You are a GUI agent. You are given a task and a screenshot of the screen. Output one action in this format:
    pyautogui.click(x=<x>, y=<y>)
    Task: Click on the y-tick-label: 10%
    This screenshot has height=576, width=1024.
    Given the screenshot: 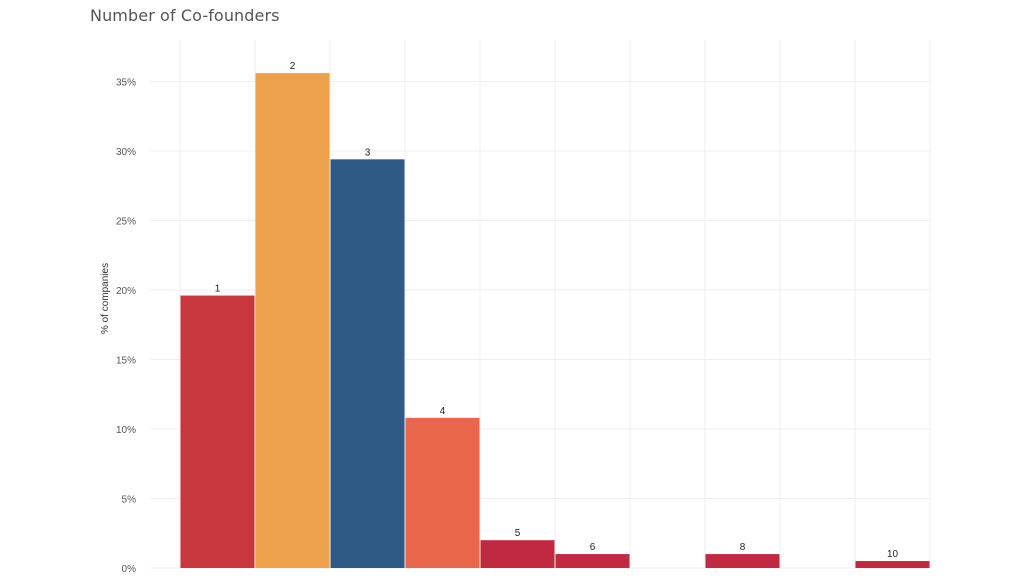 What is the action you would take?
    pyautogui.click(x=126, y=430)
    